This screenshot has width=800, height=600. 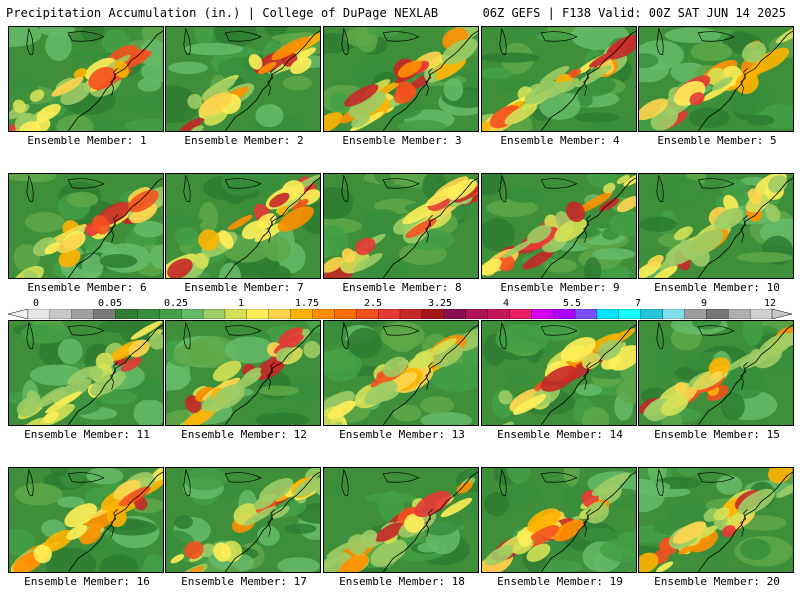 What do you see at coordinates (560, 434) in the screenshot?
I see `ensemble-member-label: Ensemble Member: 14` at bounding box center [560, 434].